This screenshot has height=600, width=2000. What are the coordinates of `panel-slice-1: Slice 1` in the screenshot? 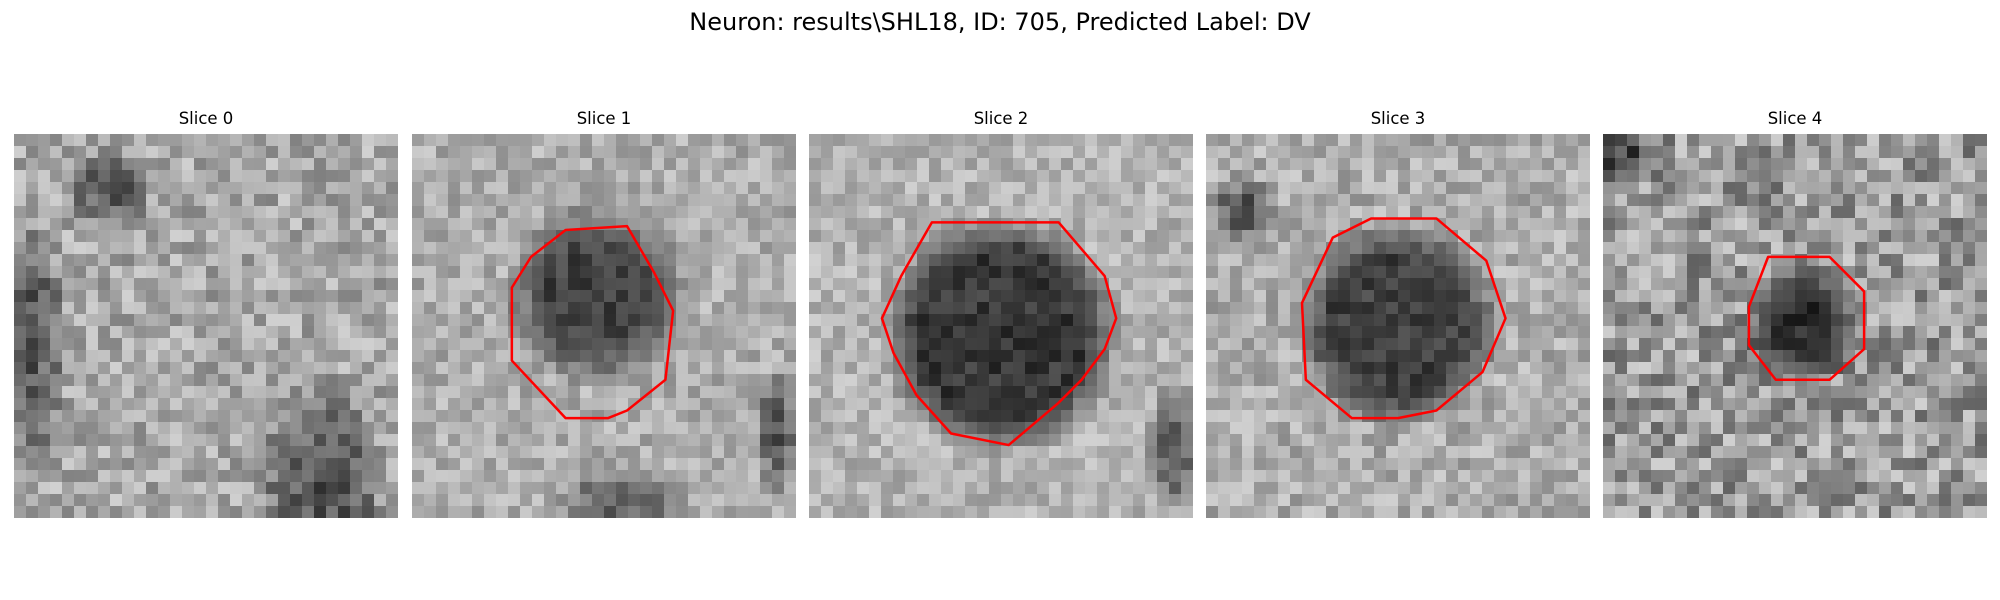 It's located at (604, 313).